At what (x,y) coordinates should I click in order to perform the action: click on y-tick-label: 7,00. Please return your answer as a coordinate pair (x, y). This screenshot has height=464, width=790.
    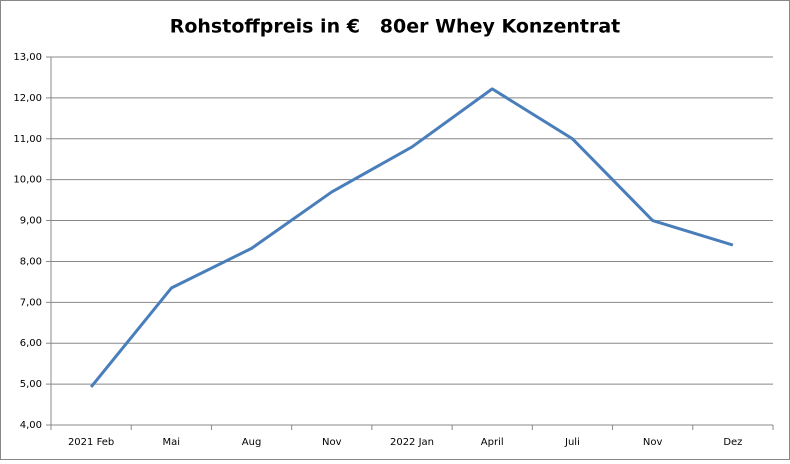
    Looking at the image, I should click on (31, 302).